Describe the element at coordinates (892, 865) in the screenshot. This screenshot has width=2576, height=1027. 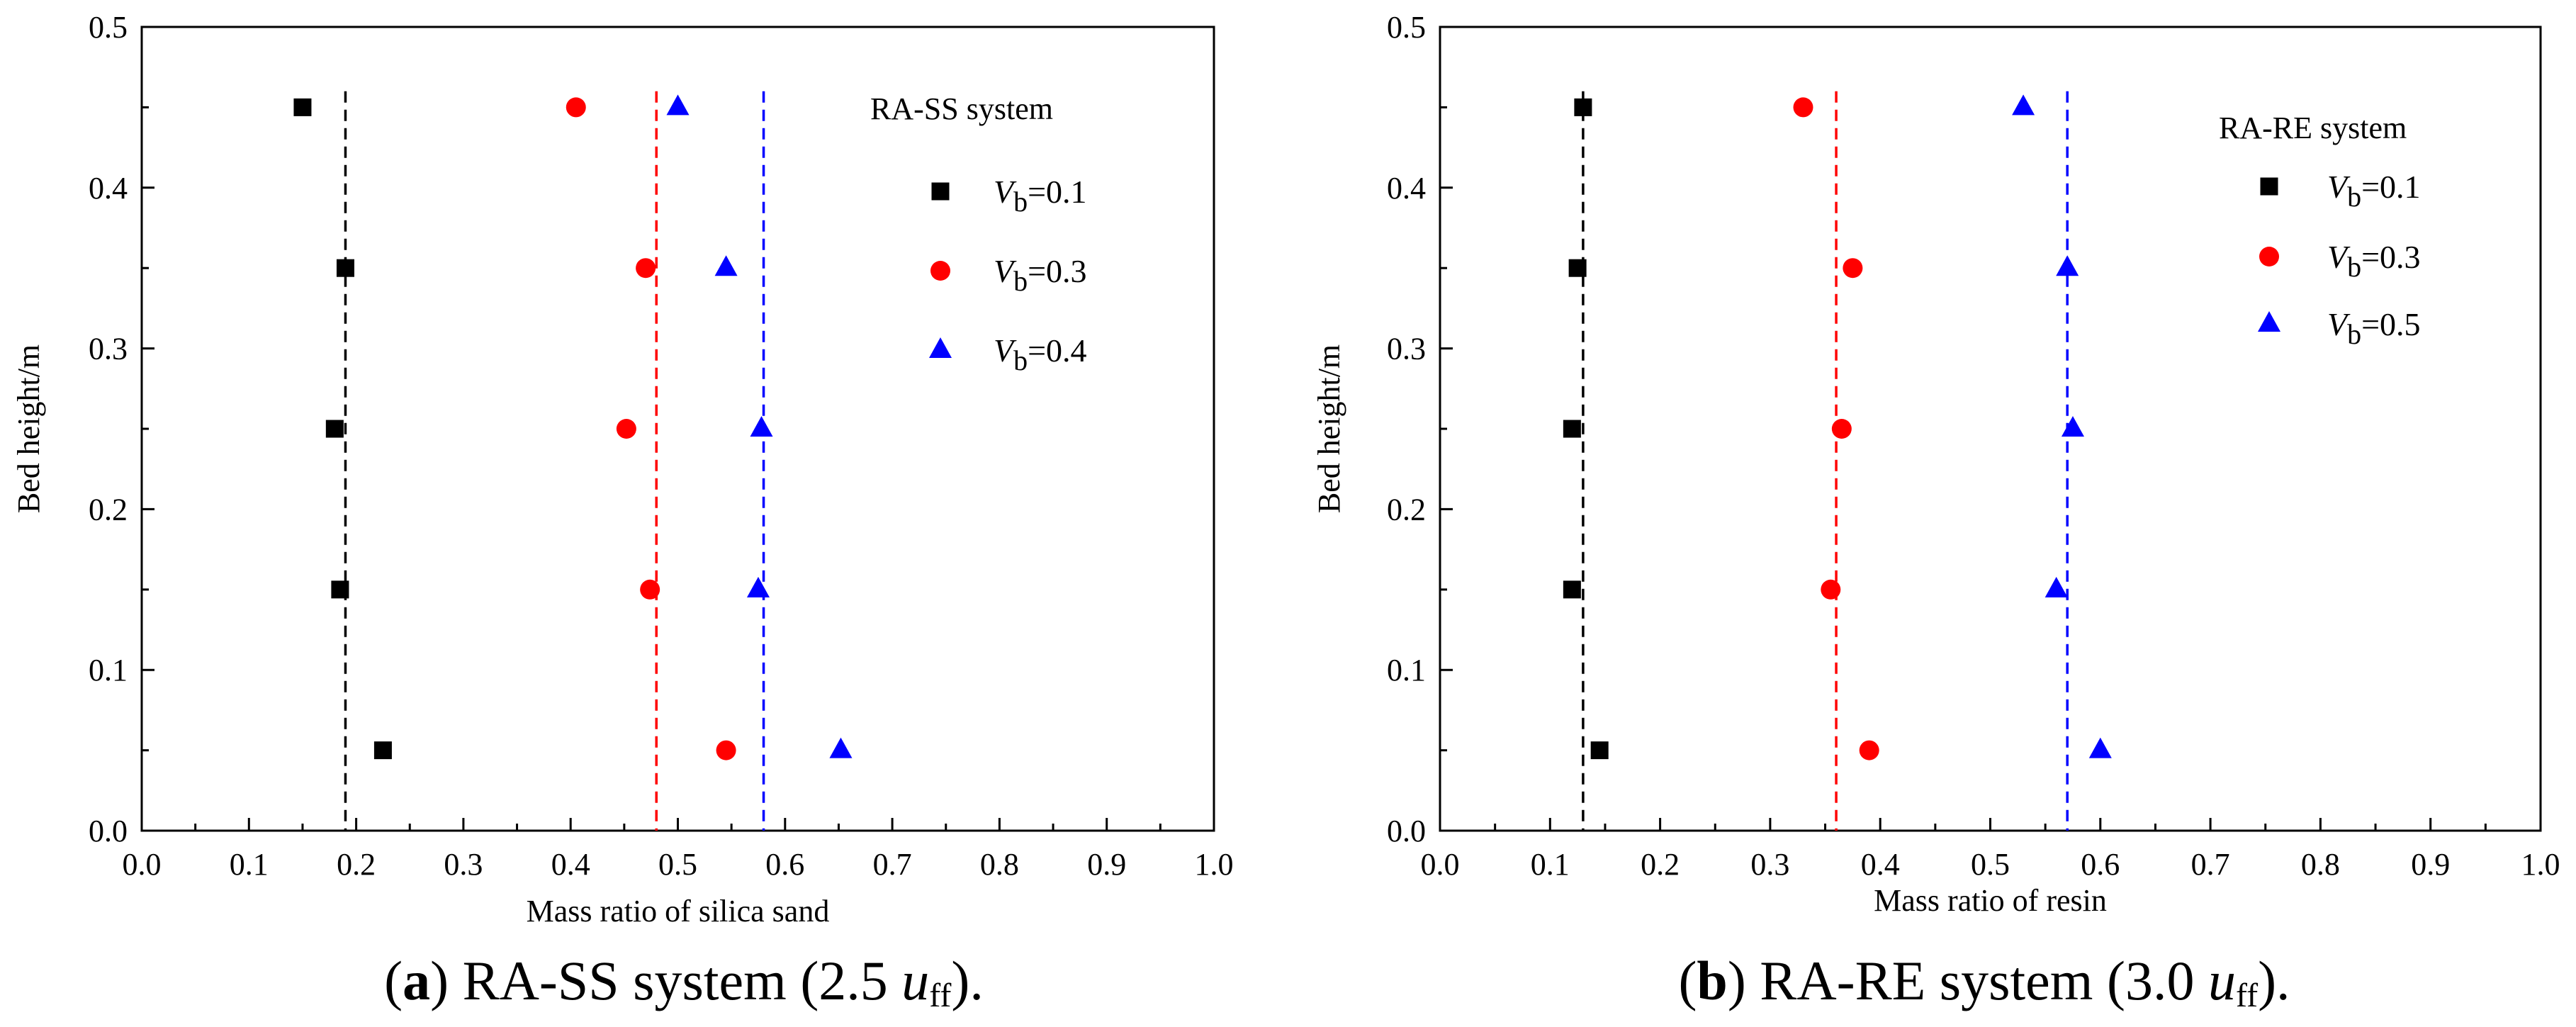
I see `x-tick-label: 0.7` at that location.